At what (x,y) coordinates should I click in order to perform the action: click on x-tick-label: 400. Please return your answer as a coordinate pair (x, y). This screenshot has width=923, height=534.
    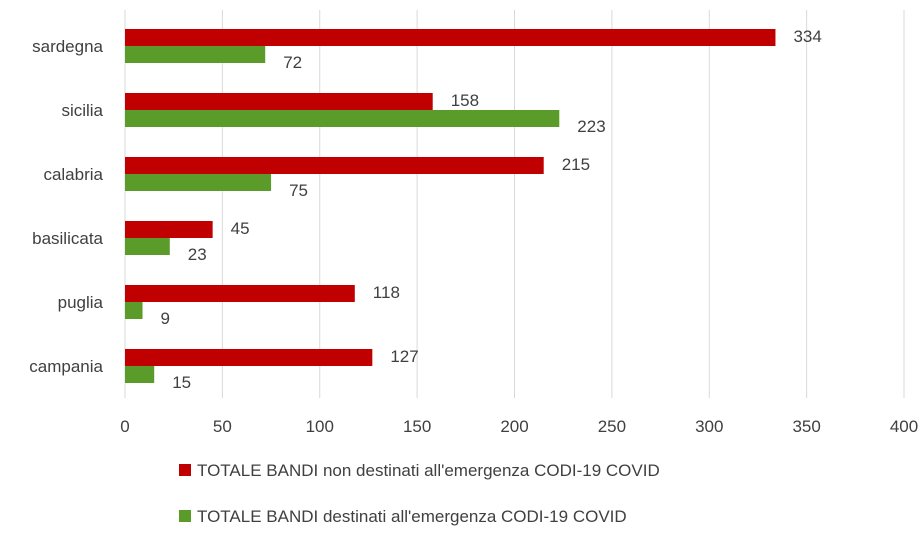
    Looking at the image, I should click on (904, 426).